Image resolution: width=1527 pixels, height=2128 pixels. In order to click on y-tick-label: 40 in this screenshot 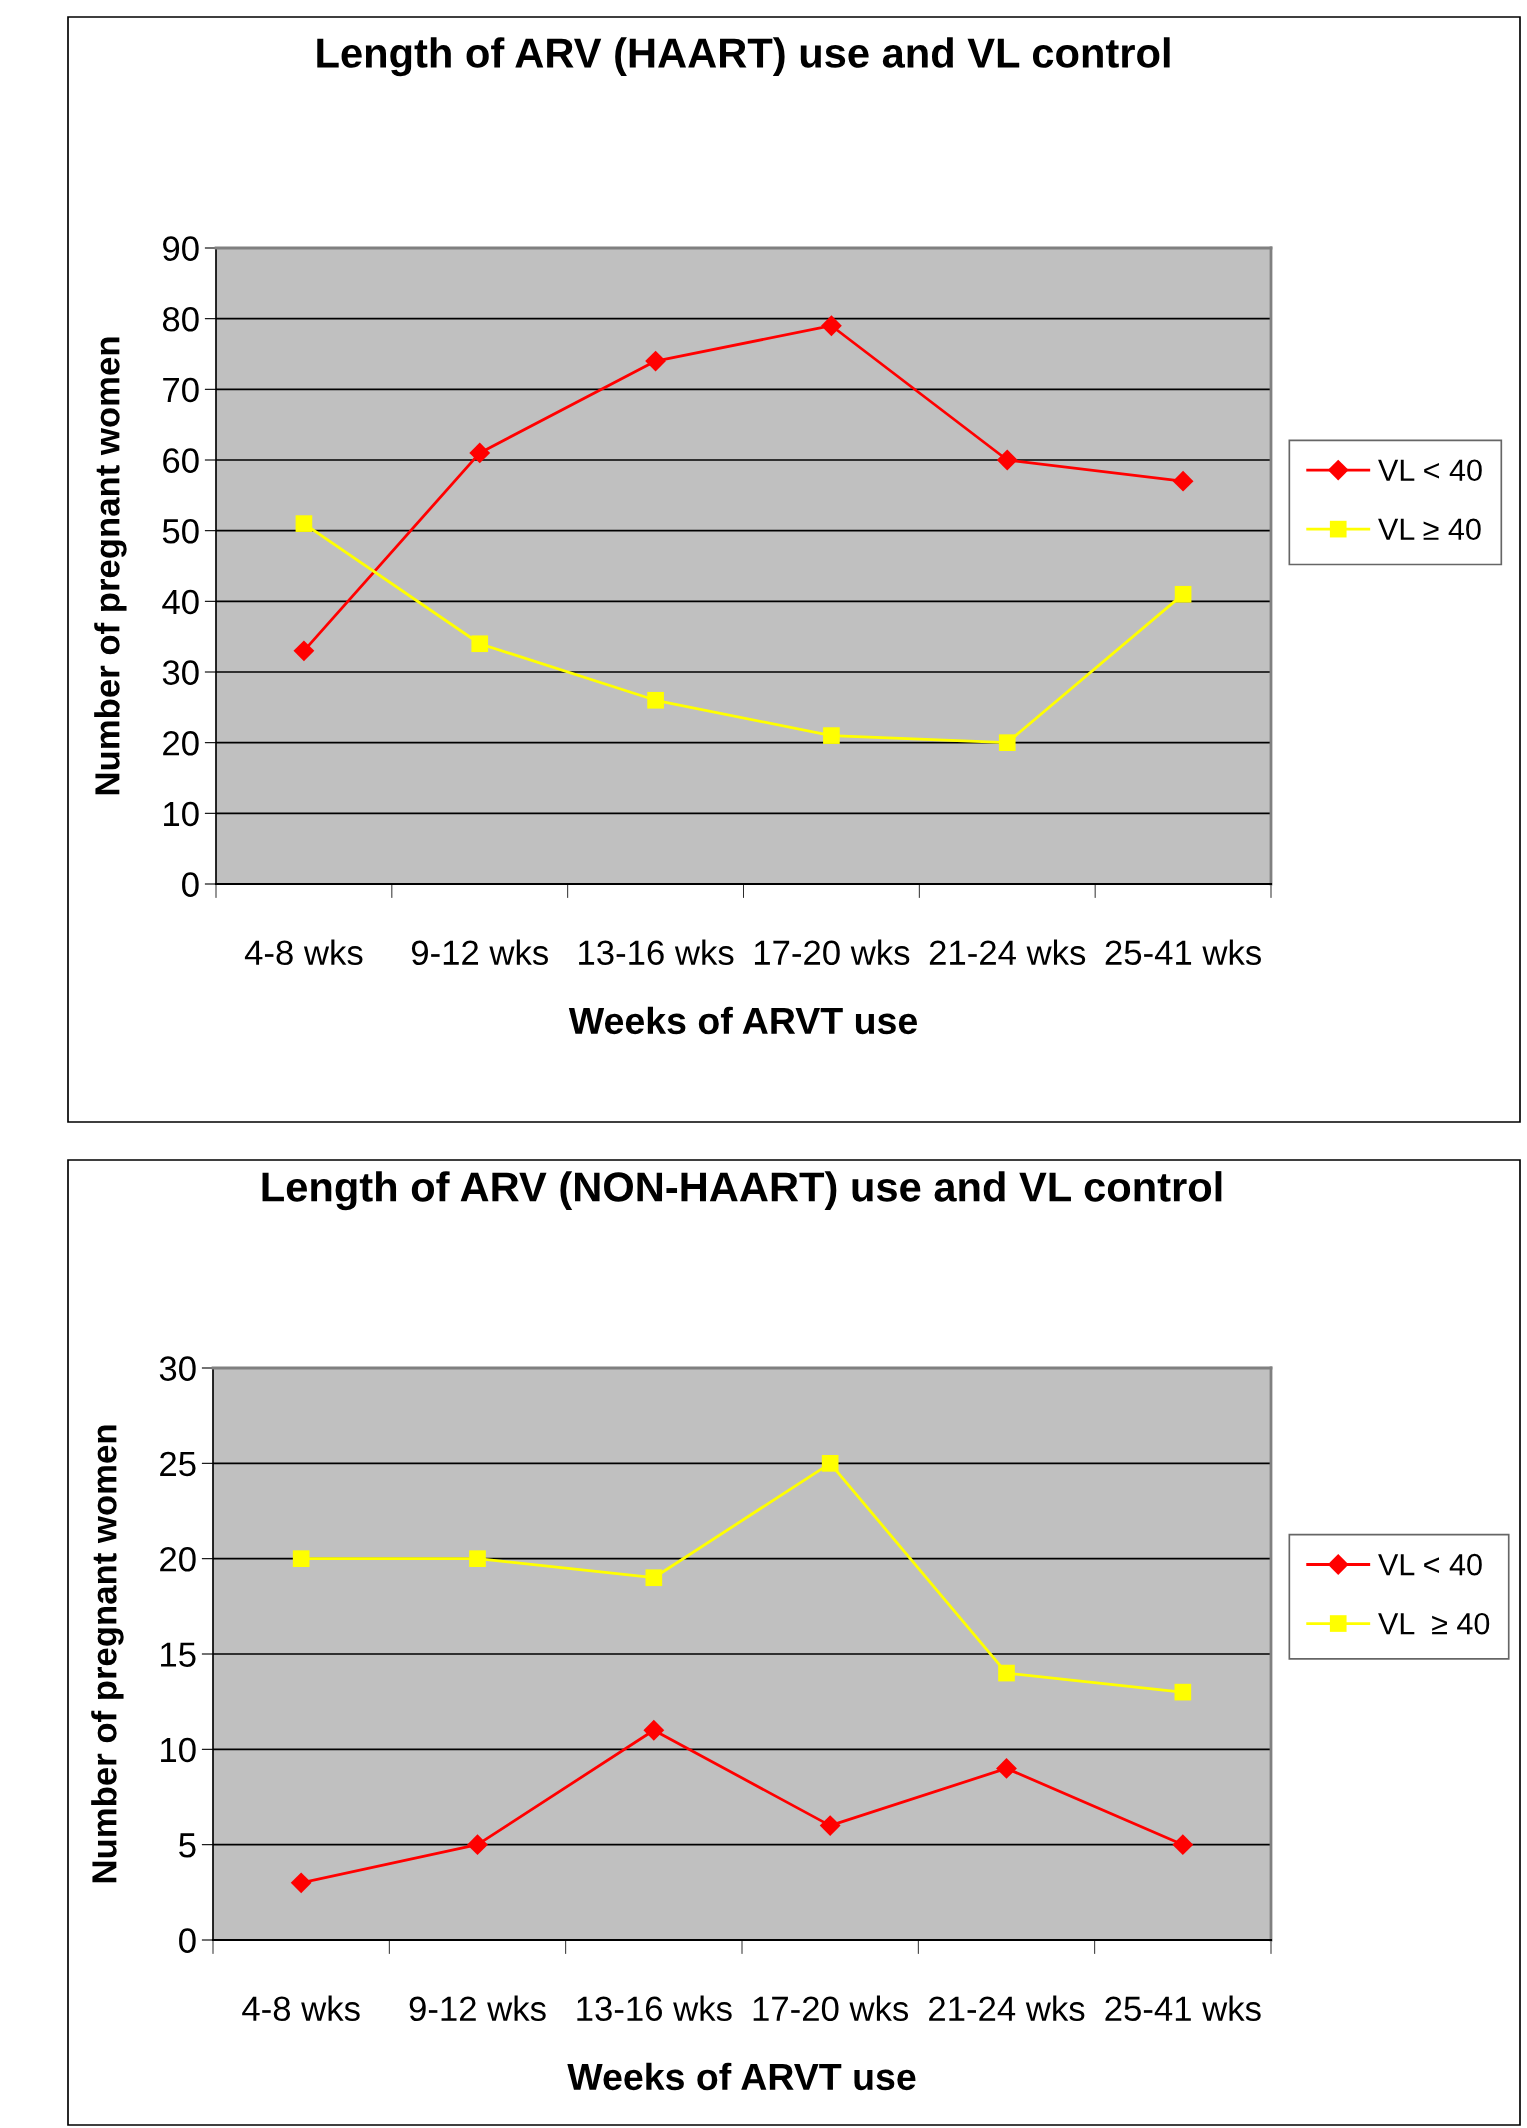, I will do `click(180, 602)`.